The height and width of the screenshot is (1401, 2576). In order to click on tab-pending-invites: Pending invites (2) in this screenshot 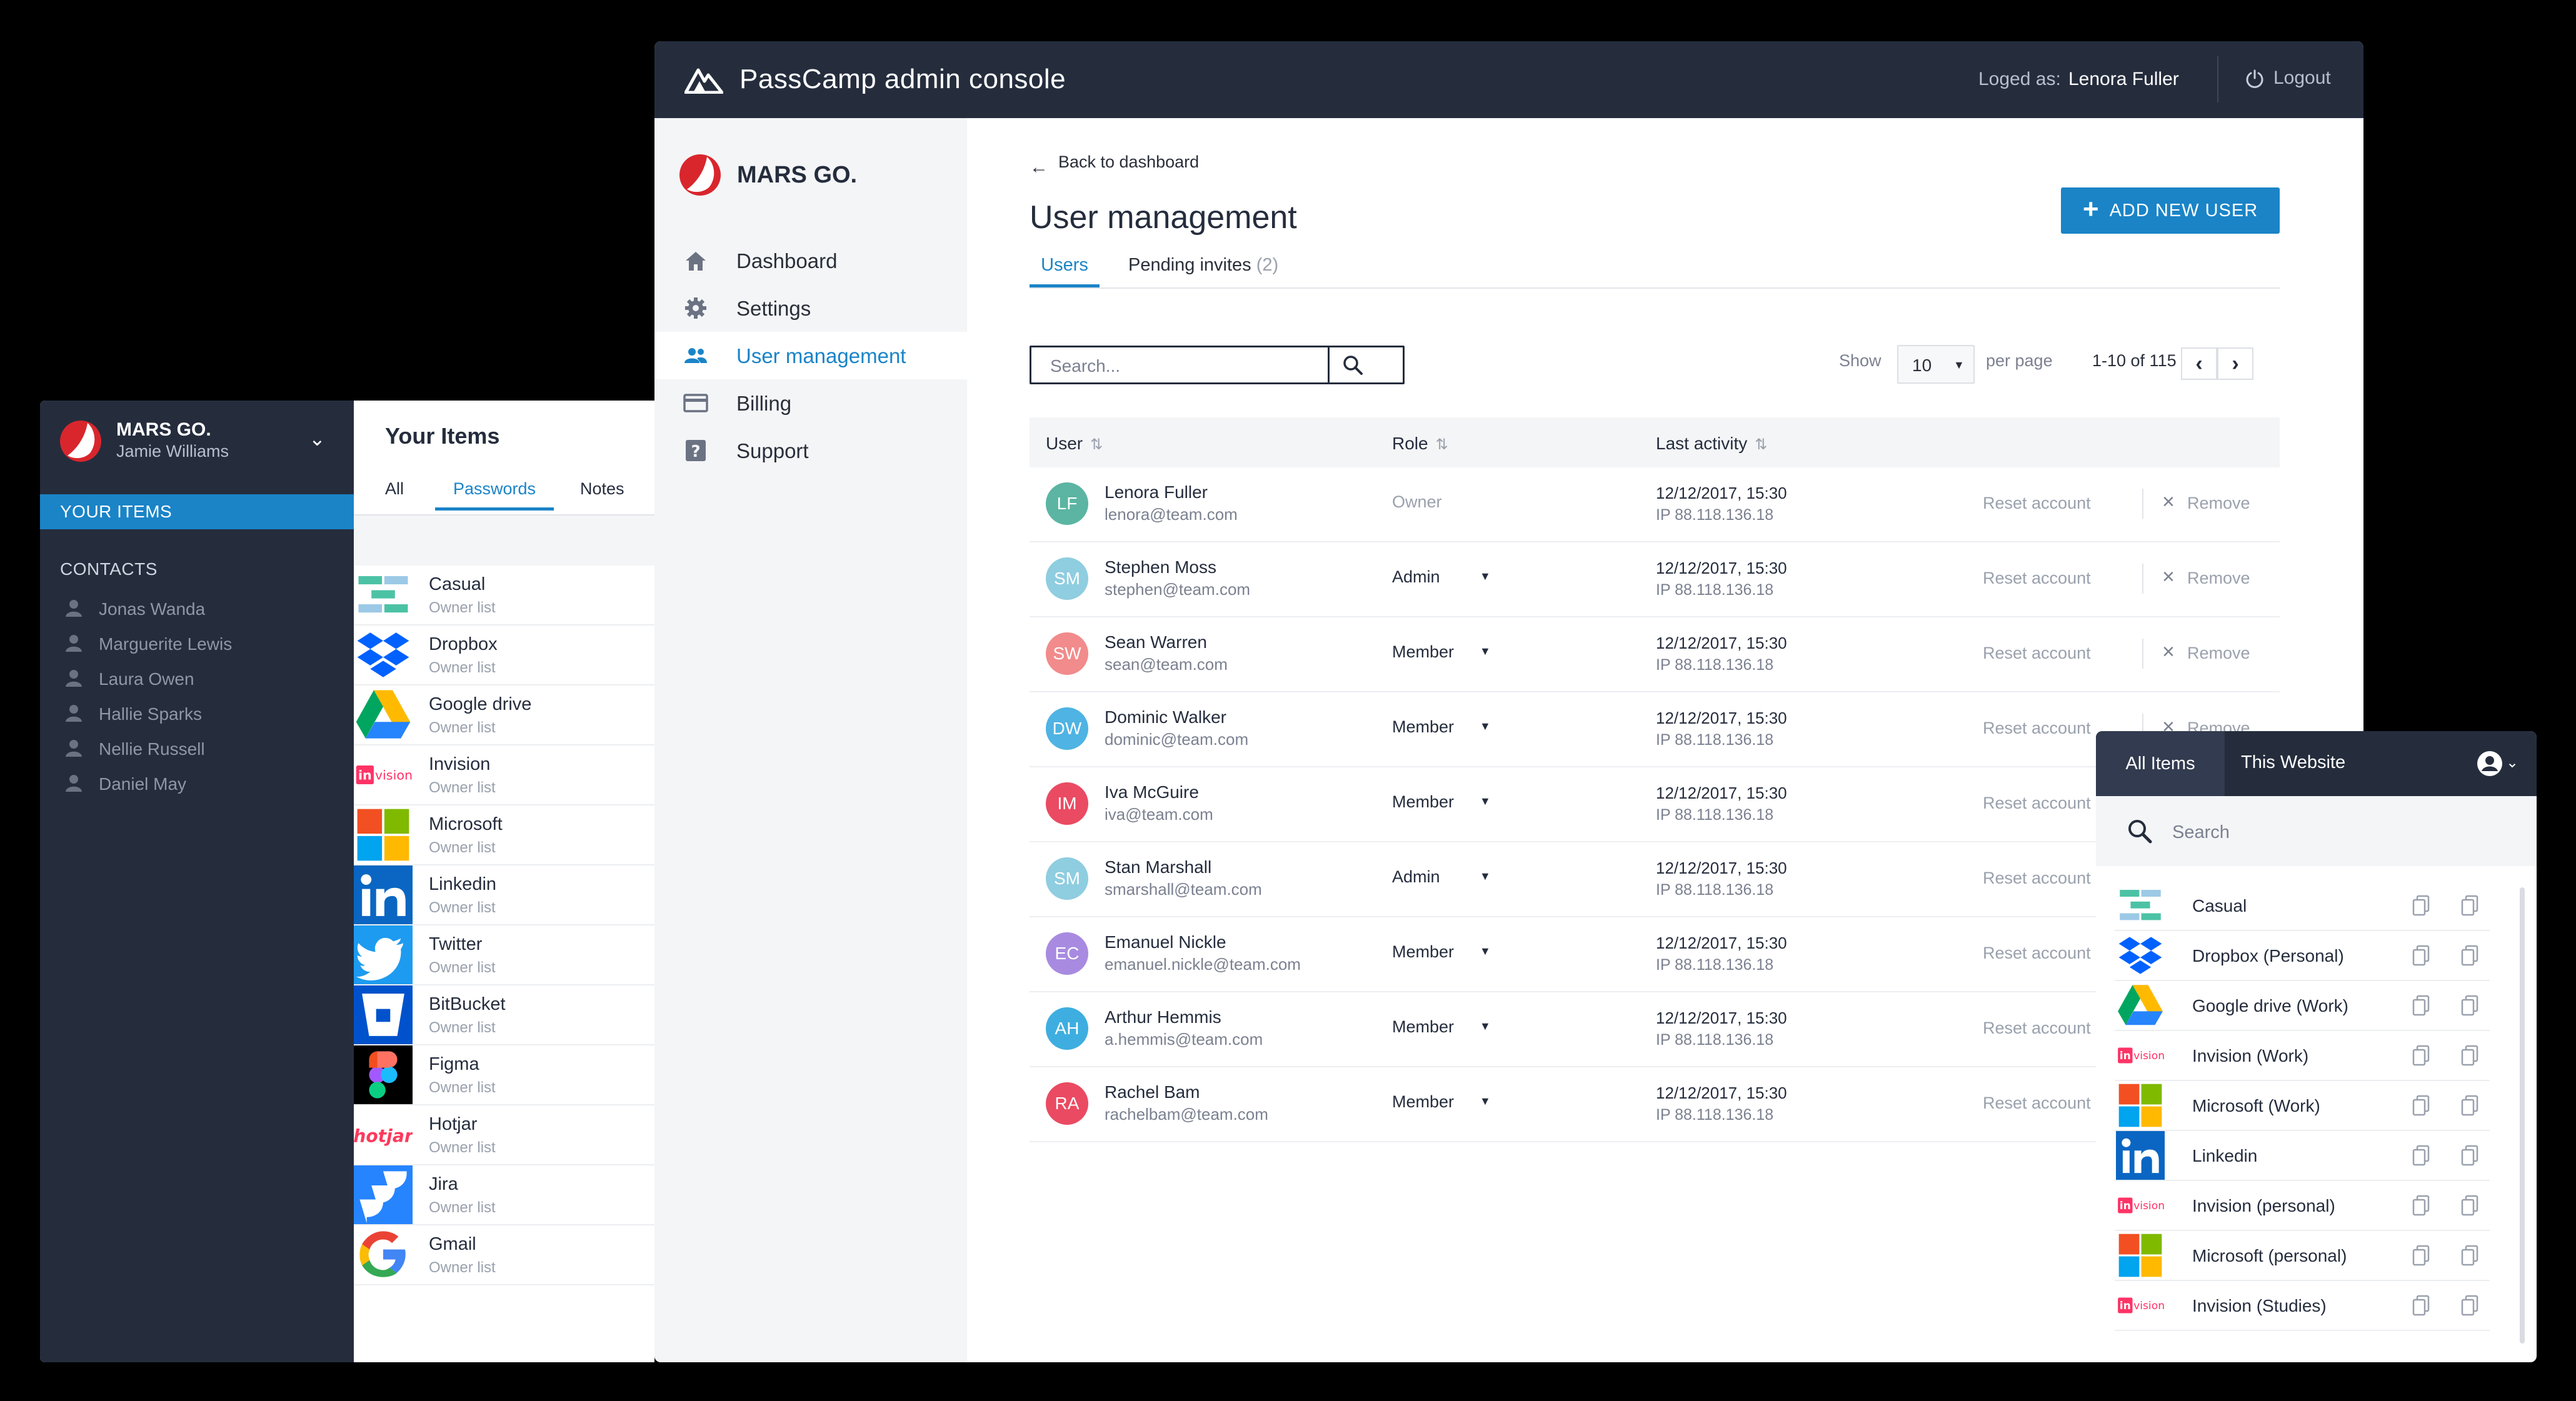, I will do `click(1203, 265)`.